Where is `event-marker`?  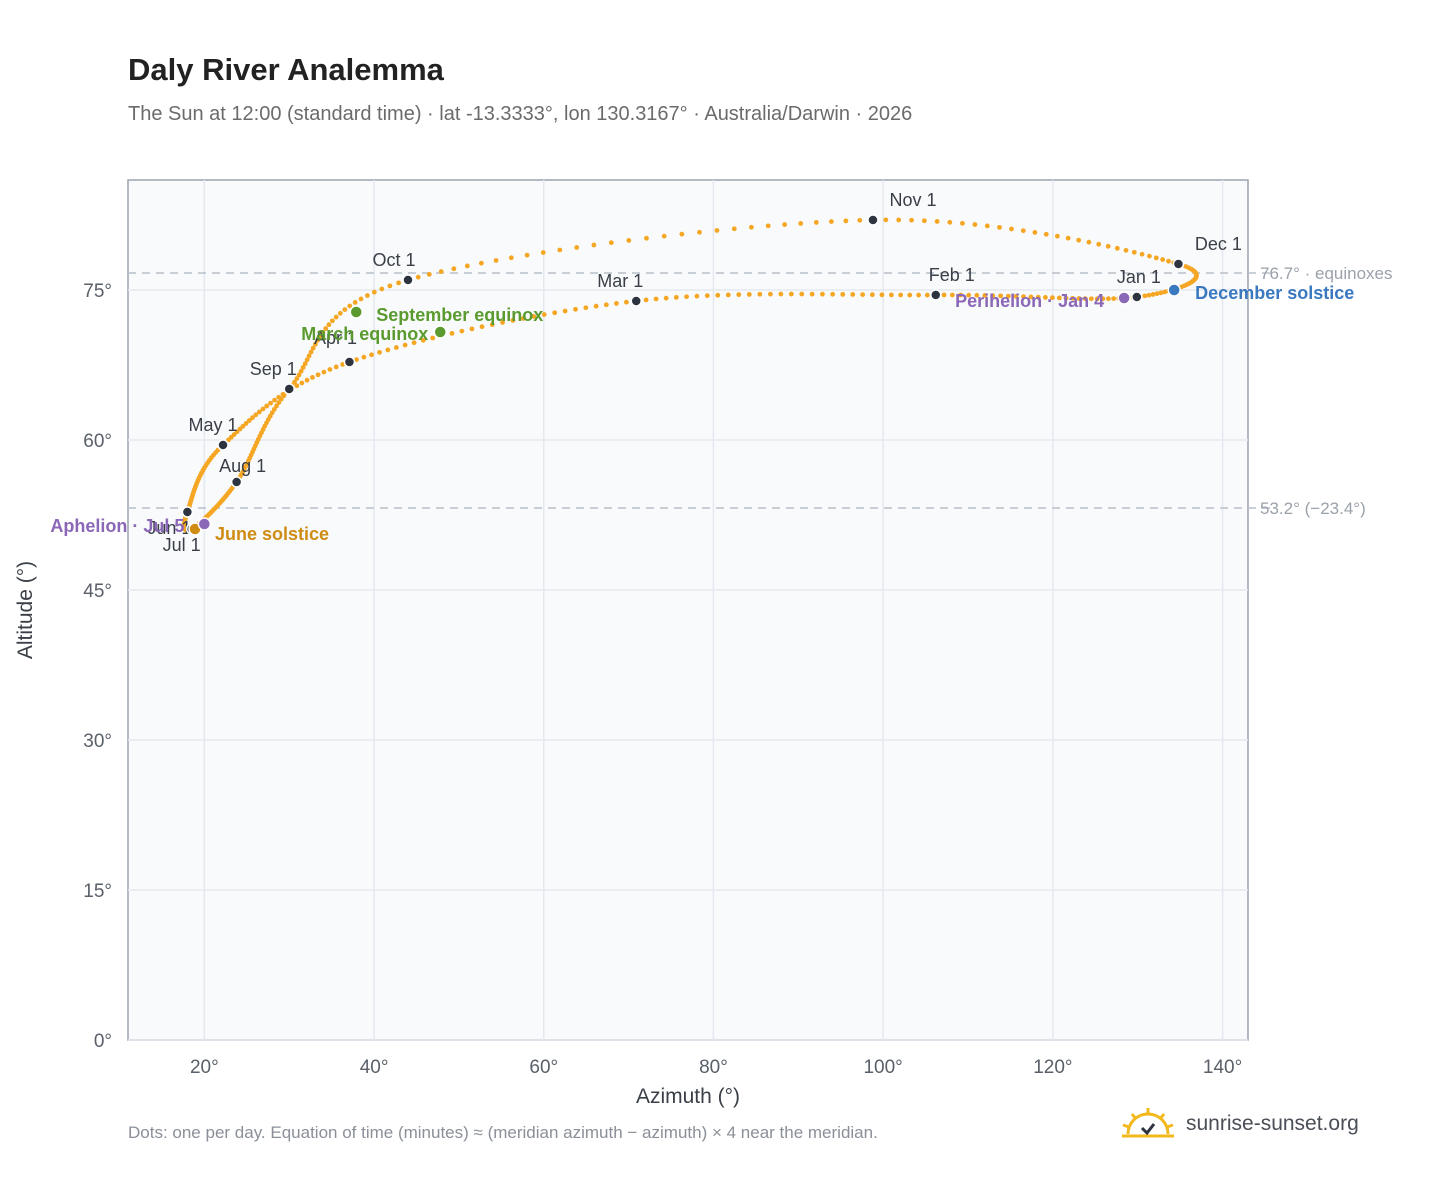
event-marker is located at coordinates (204, 524).